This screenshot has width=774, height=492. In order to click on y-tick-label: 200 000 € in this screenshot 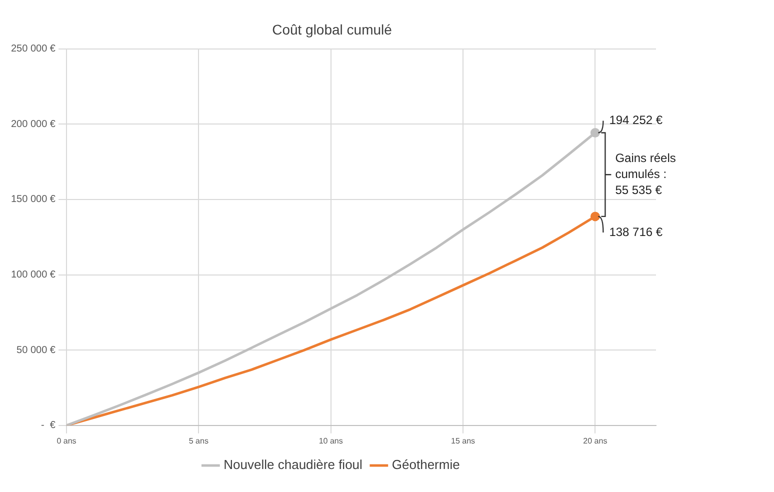, I will do `click(33, 124)`.